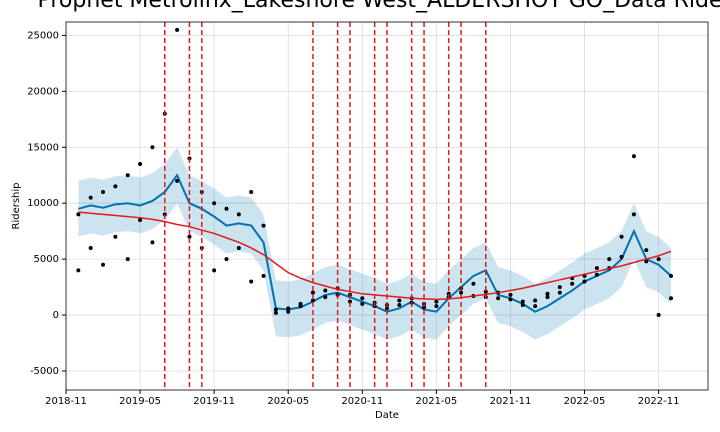 The width and height of the screenshot is (720, 432). What do you see at coordinates (56, 315) in the screenshot?
I see `y-tick-label: 0` at bounding box center [56, 315].